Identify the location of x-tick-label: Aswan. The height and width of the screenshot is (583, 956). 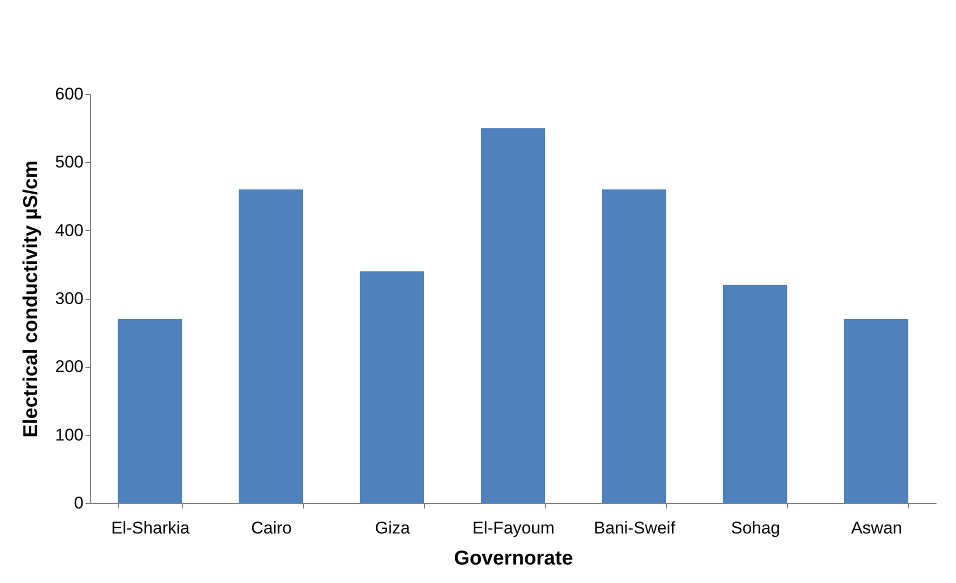
(876, 528).